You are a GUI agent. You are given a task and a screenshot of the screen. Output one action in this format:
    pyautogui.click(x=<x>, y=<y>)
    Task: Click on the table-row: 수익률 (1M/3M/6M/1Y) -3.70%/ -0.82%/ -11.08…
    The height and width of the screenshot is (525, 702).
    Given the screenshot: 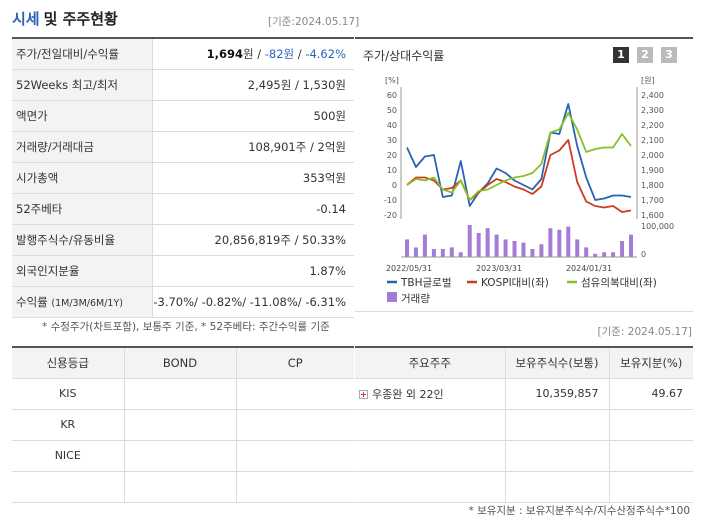 What is the action you would take?
    pyautogui.click(x=183, y=302)
    